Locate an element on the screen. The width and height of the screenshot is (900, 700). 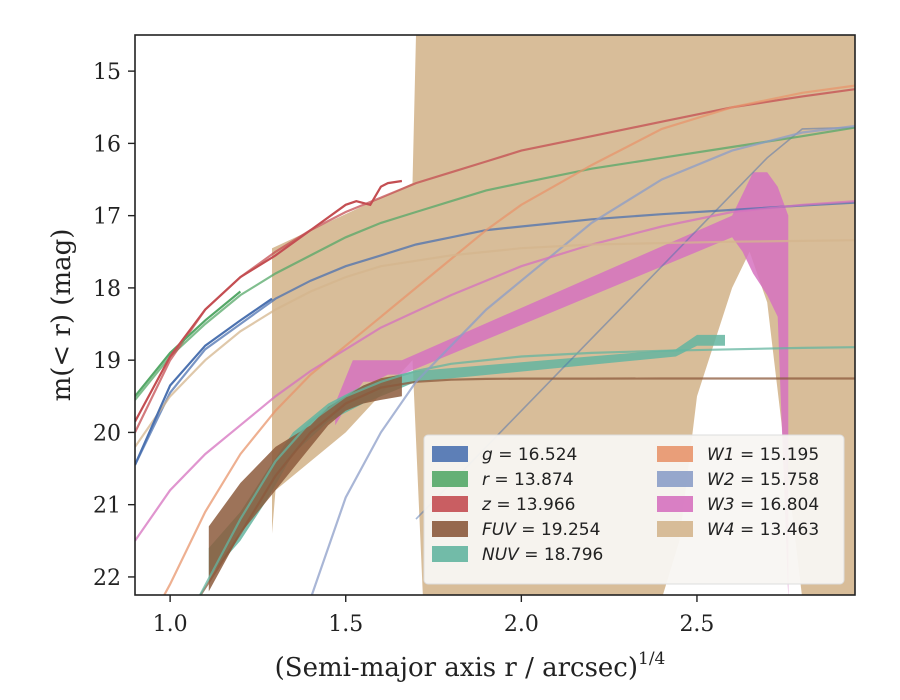
legend-label-g: g = 16.524 is located at coordinates (529, 455).